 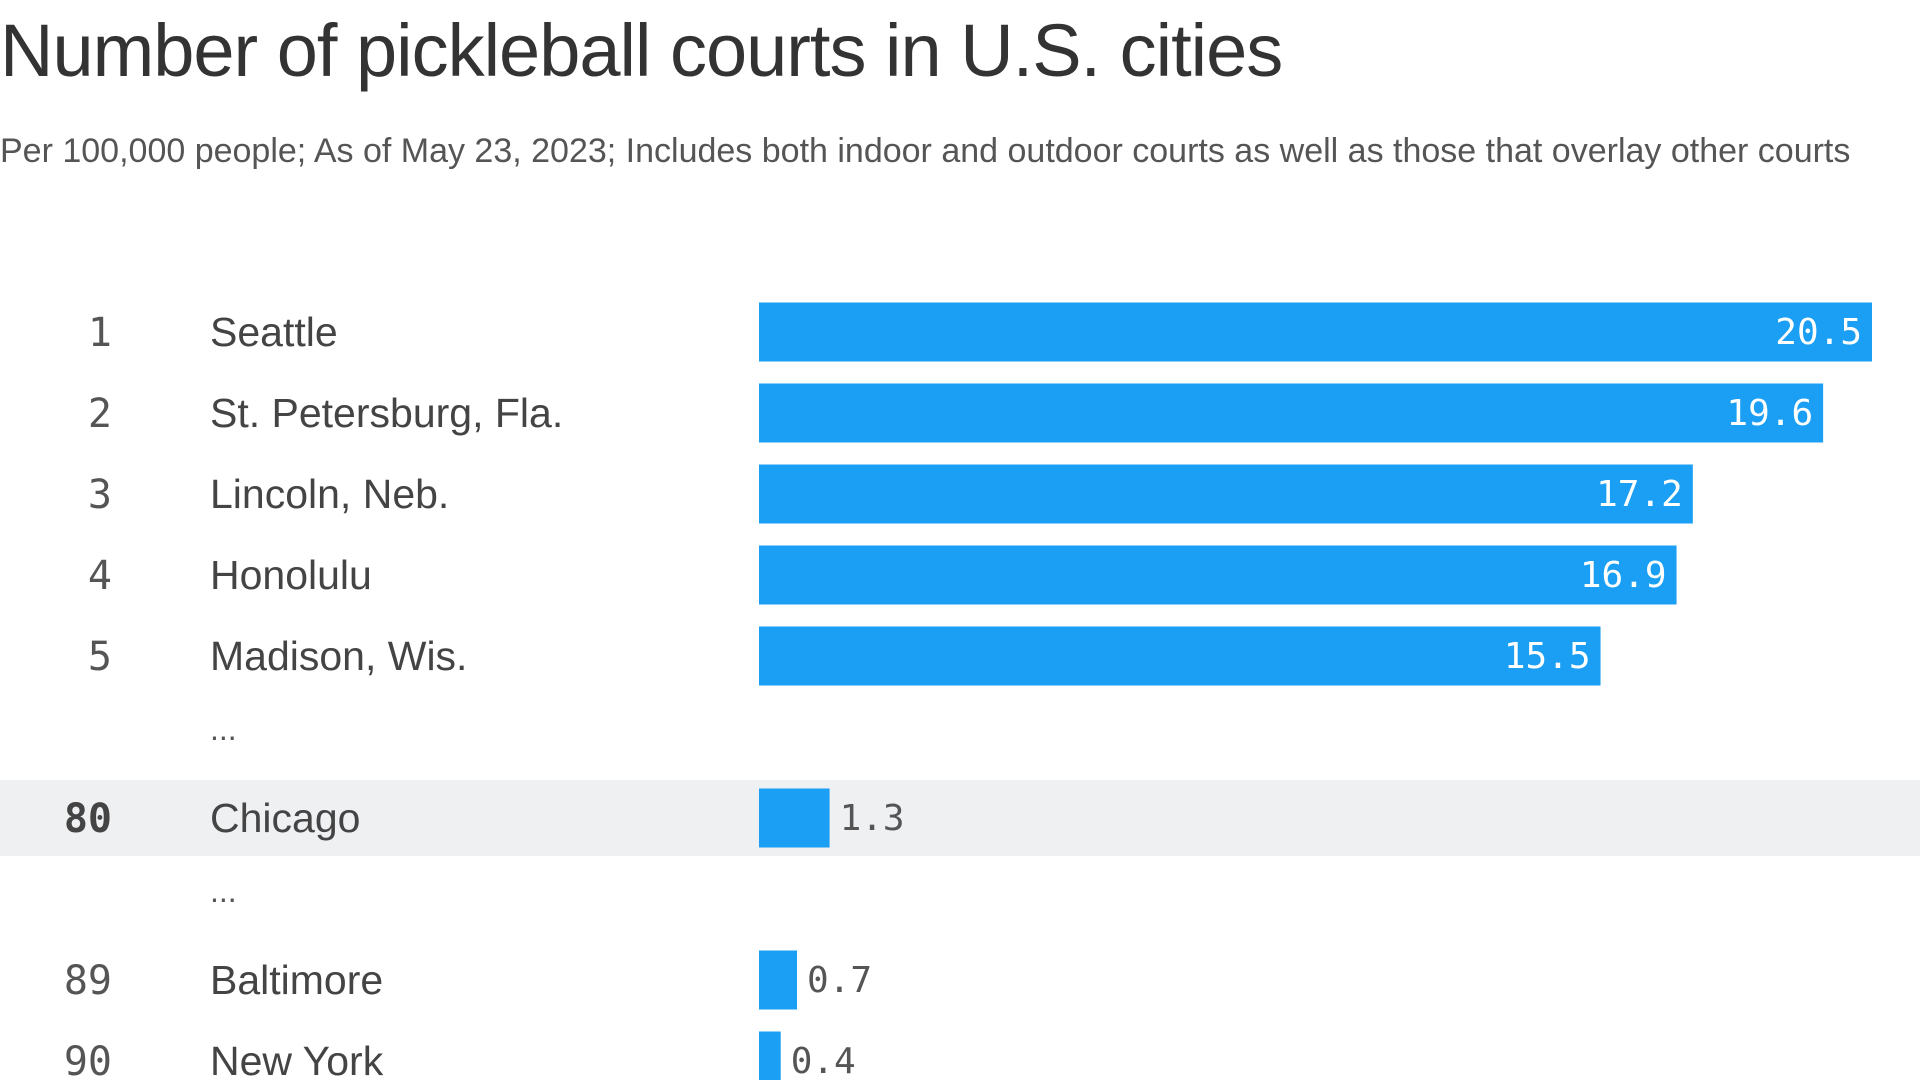 I want to click on bar-row-lincoln: 3 Lincoln, Neb. 17.2, so click(x=890, y=494).